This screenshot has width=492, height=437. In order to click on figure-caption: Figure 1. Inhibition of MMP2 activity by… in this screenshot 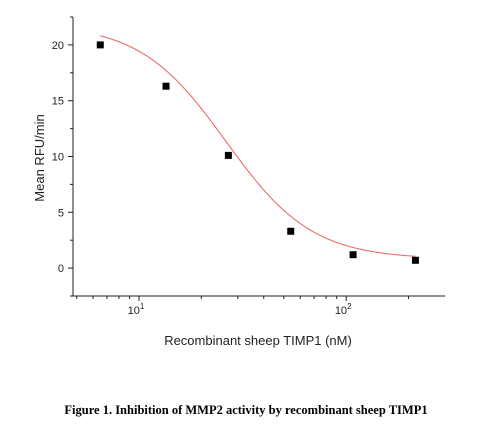, I will do `click(246, 410)`.